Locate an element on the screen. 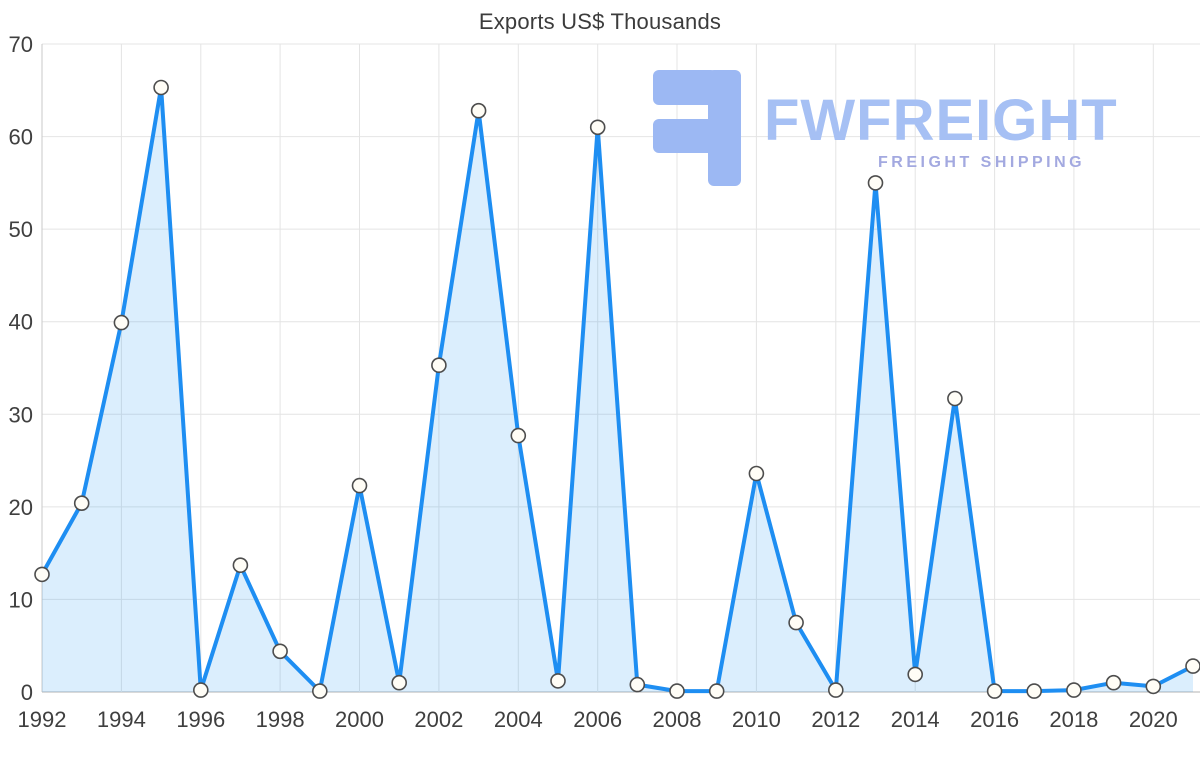 This screenshot has height=763, width=1200. x-tick-label: 2010 is located at coordinates (756, 719).